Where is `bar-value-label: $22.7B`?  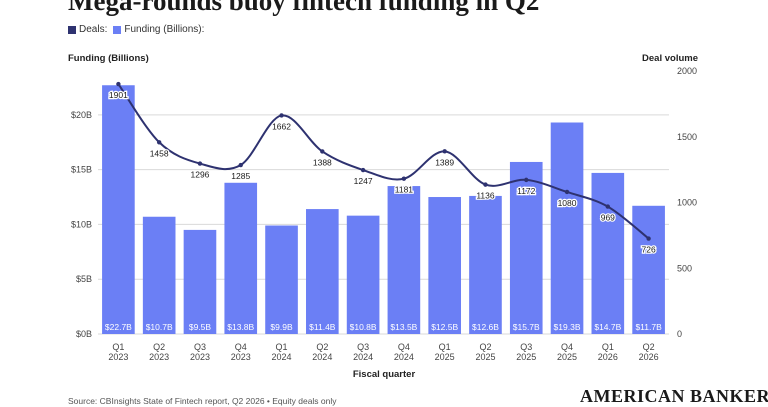
bar-value-label: $22.7B is located at coordinates (118, 327).